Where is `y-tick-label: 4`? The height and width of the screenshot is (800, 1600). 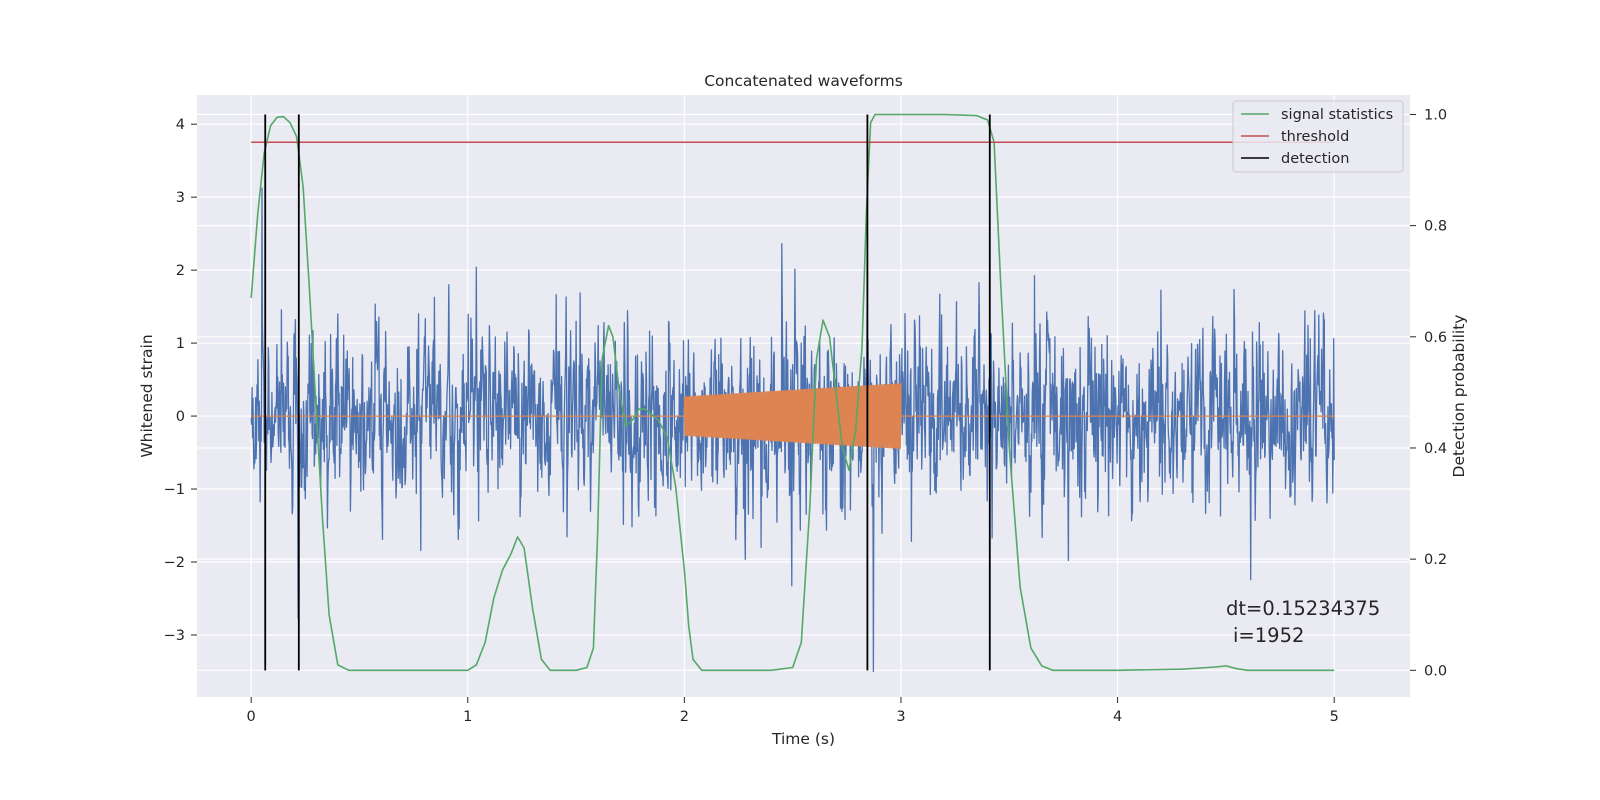
y-tick-label: 4 is located at coordinates (180, 125).